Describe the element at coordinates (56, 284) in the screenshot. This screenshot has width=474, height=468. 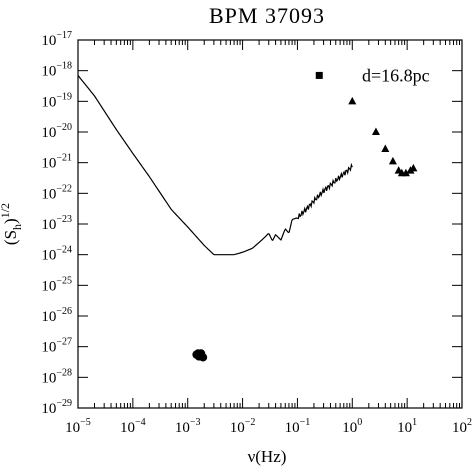
I see `y-tick-label: 10−25` at that location.